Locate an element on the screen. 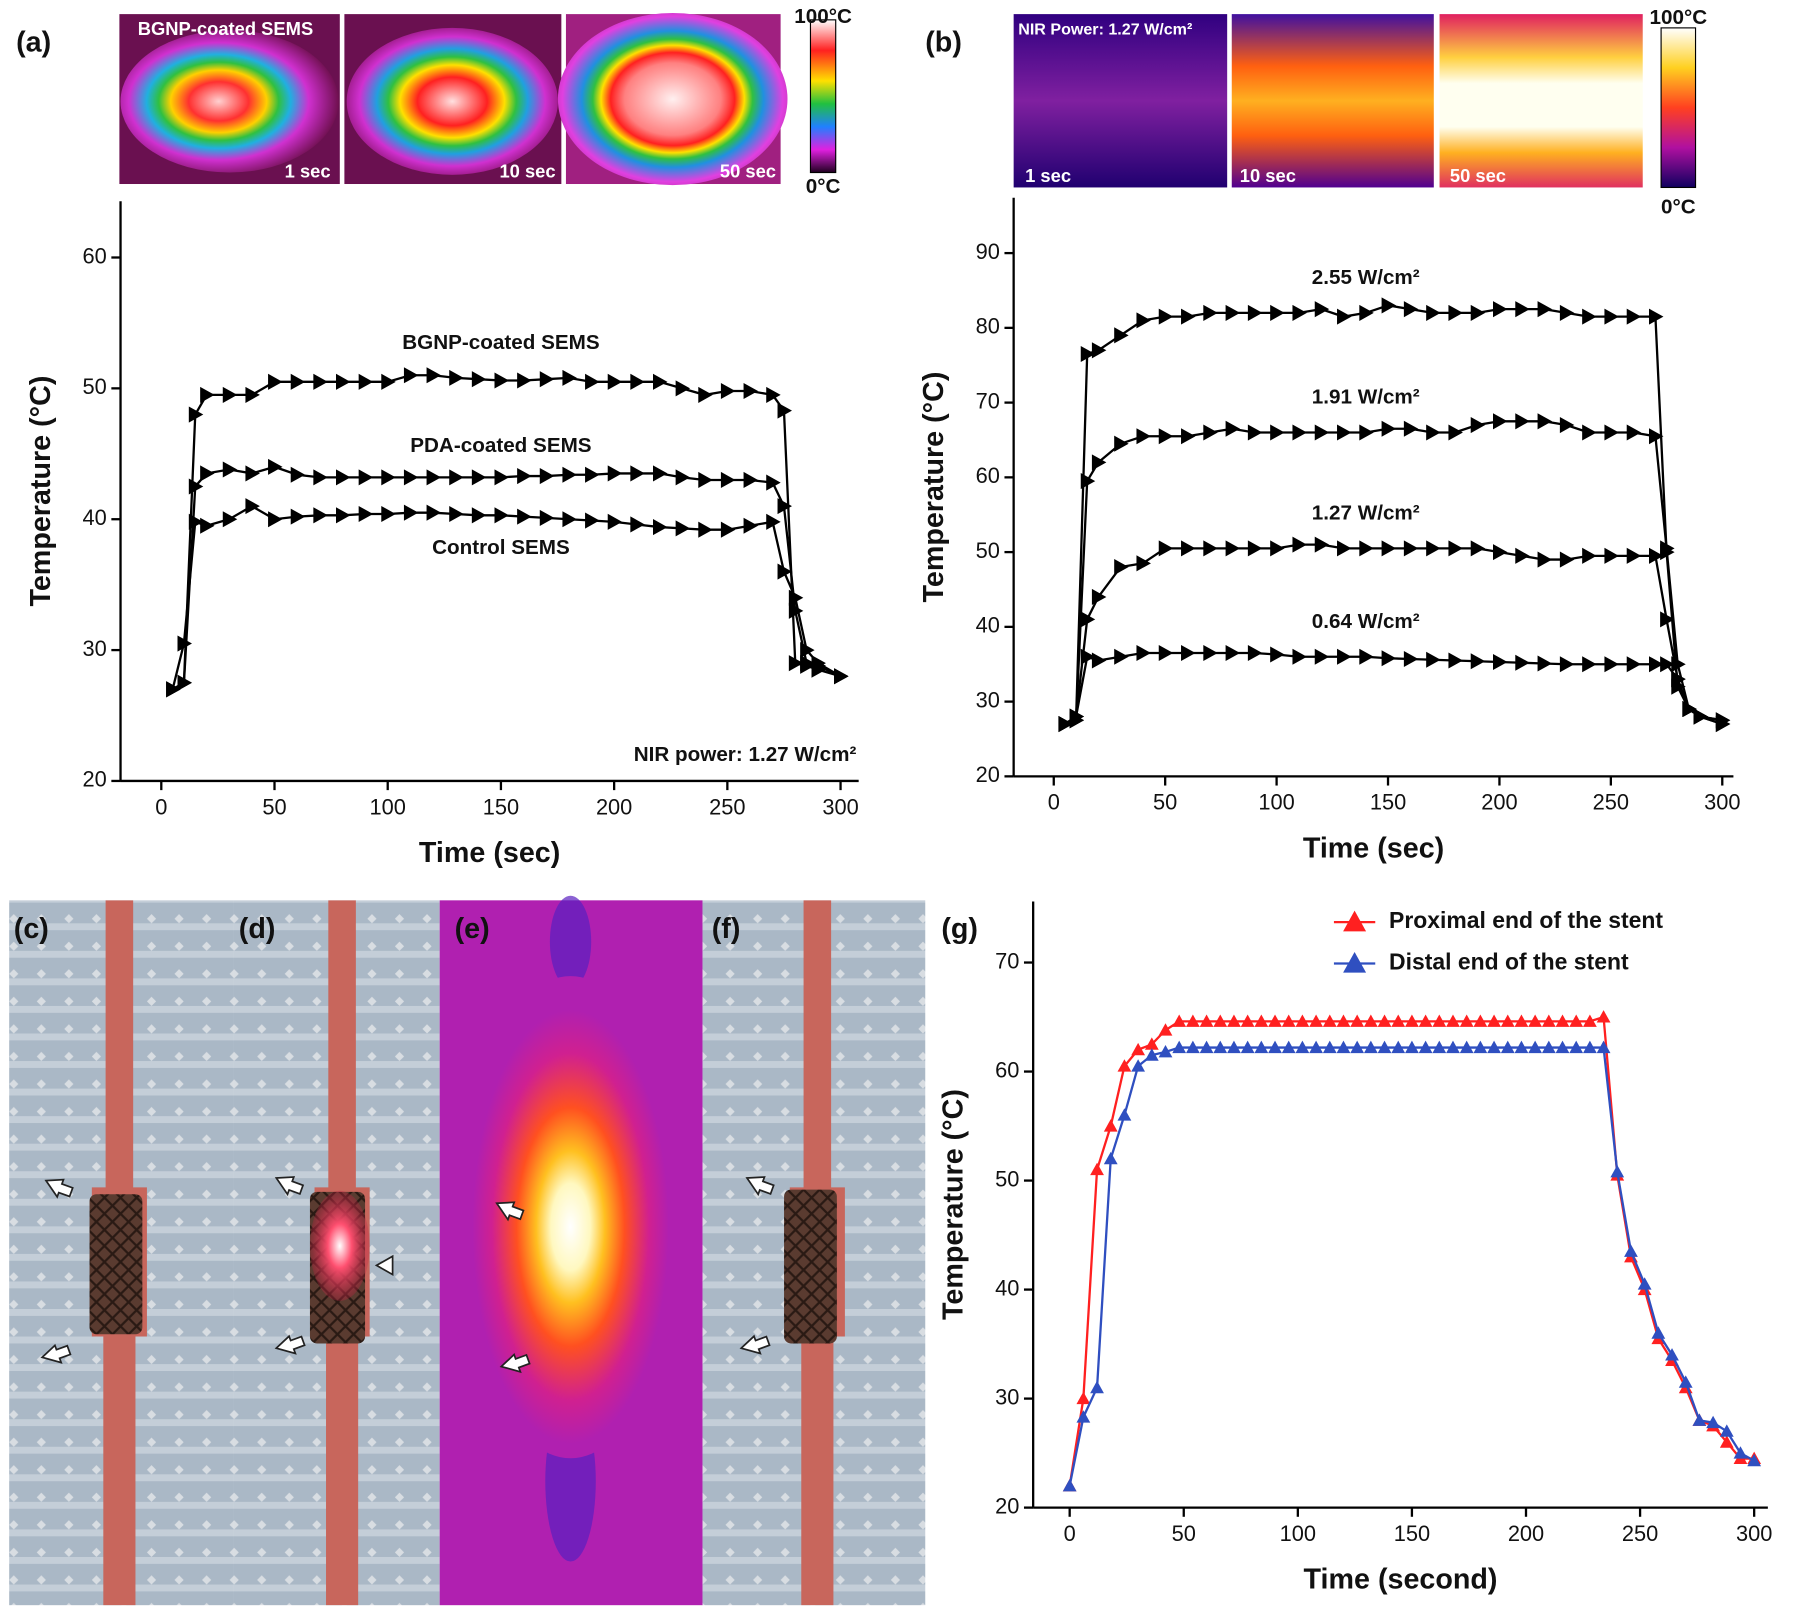 The height and width of the screenshot is (1617, 1800). y-tick-label: 40 is located at coordinates (95, 517).